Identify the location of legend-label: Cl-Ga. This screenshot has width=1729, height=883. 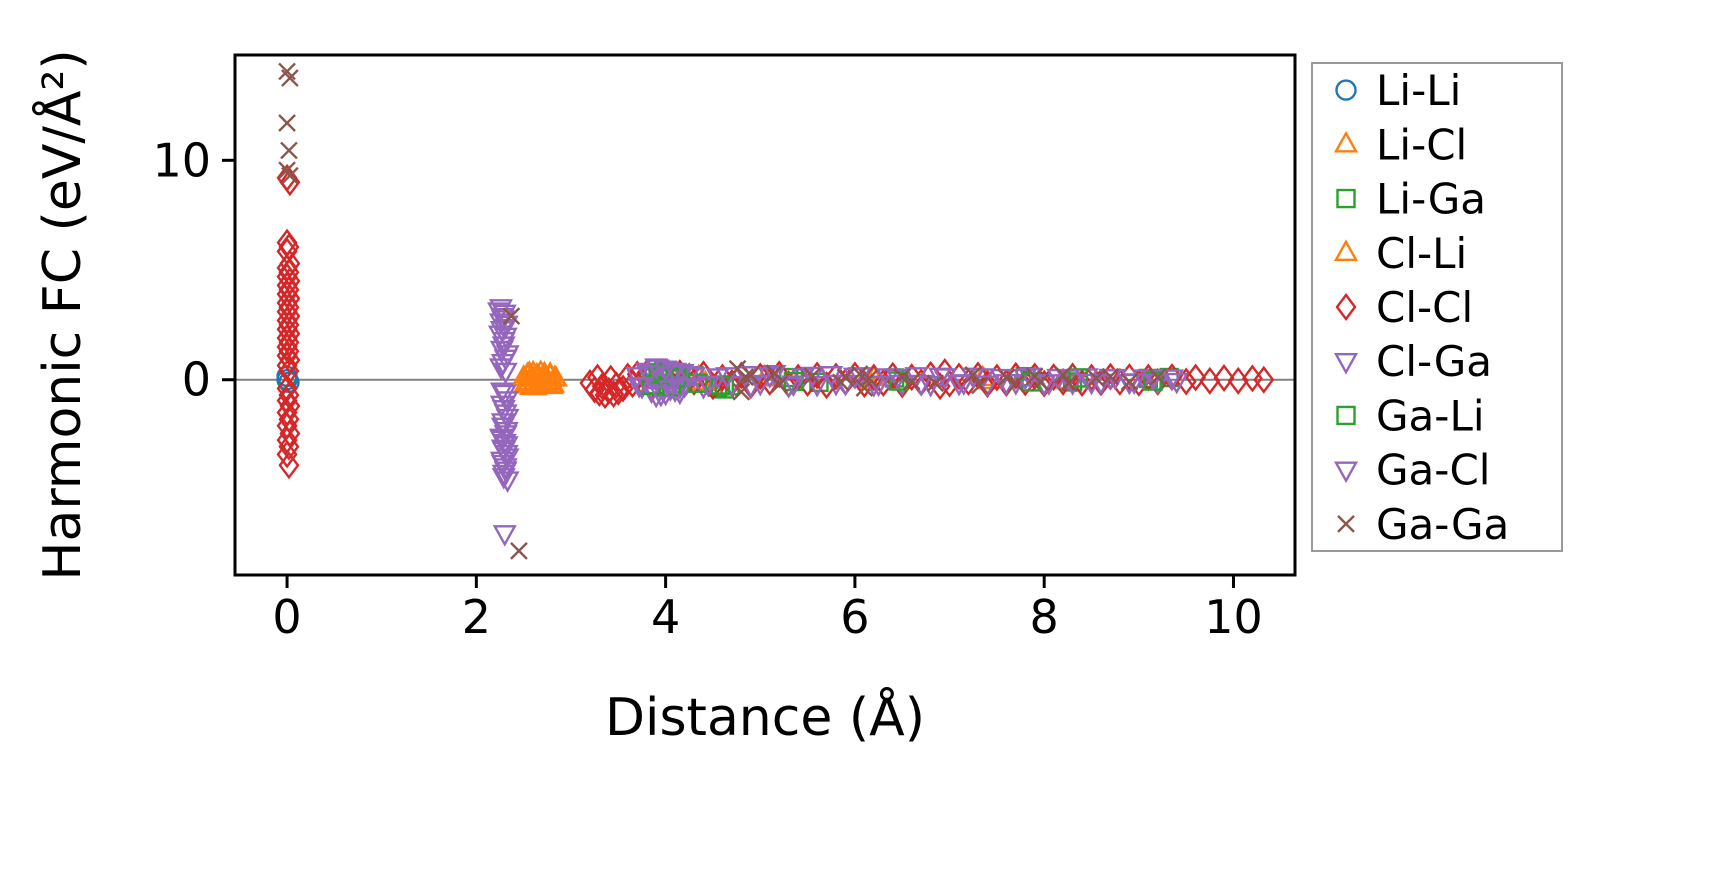
(1434, 361).